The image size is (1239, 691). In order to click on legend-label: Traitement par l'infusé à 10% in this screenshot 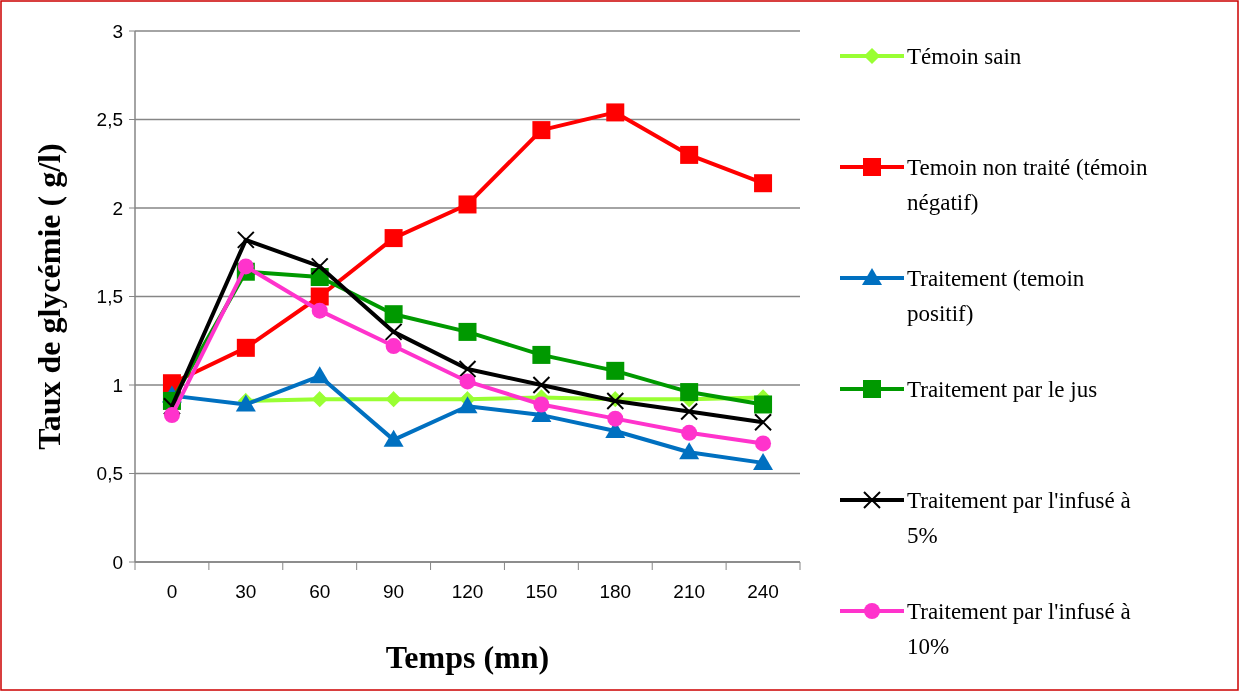, I will do `click(1019, 629)`.